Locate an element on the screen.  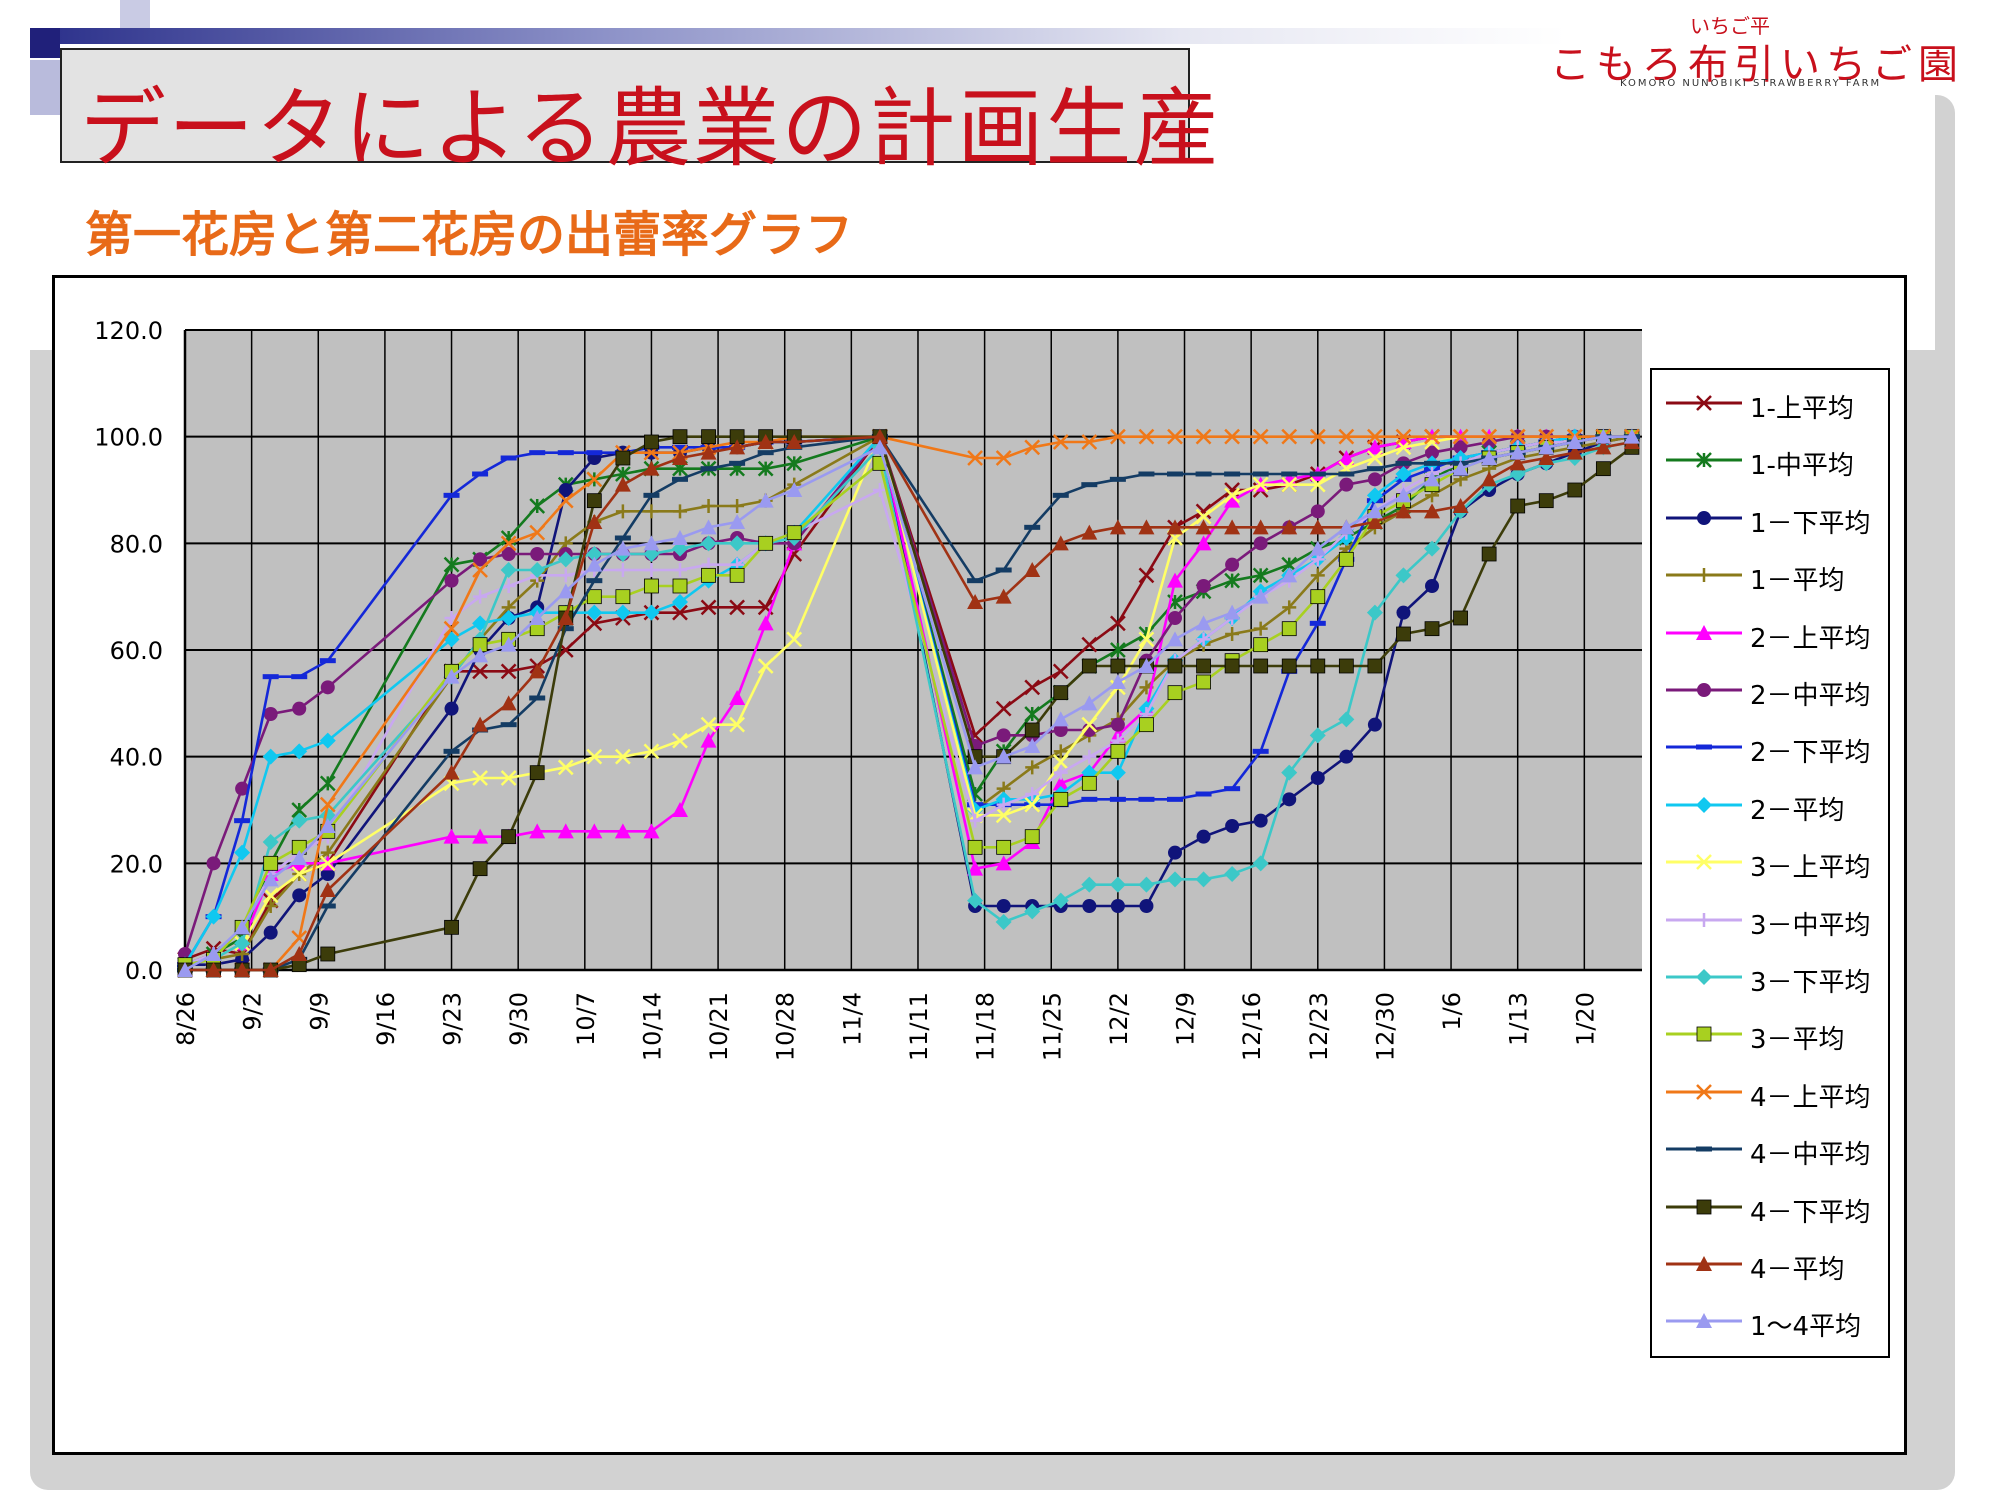
x-tick-label: 10/28 is located at coordinates (786, 1026).